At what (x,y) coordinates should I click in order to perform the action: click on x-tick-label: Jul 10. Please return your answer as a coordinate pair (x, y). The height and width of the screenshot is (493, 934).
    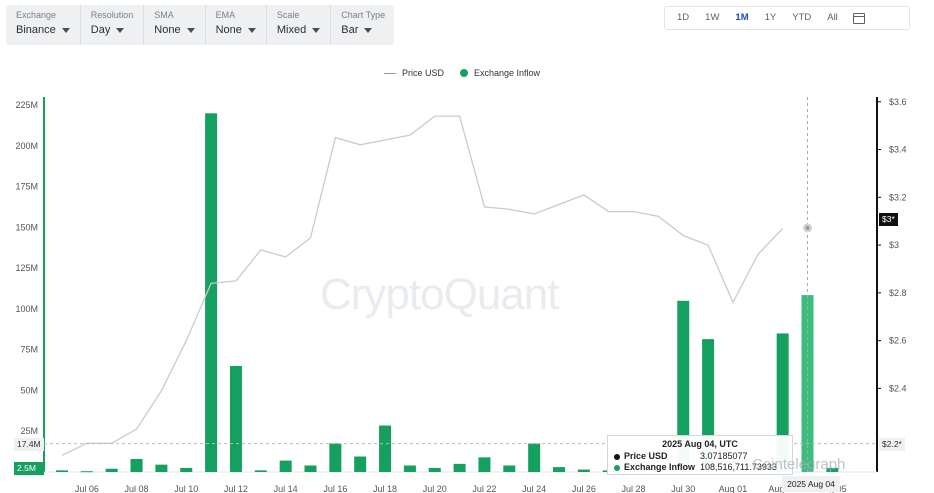
    Looking at the image, I should click on (186, 488).